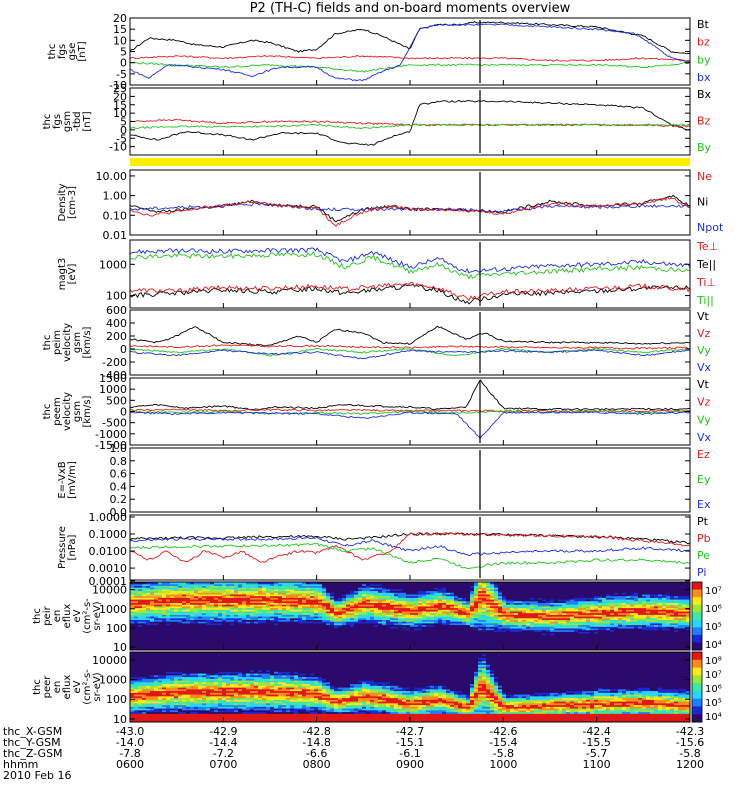 The image size is (750, 800). Describe the element at coordinates (119, 486) in the screenshot. I see `y-tick-label: 0.4` at that location.